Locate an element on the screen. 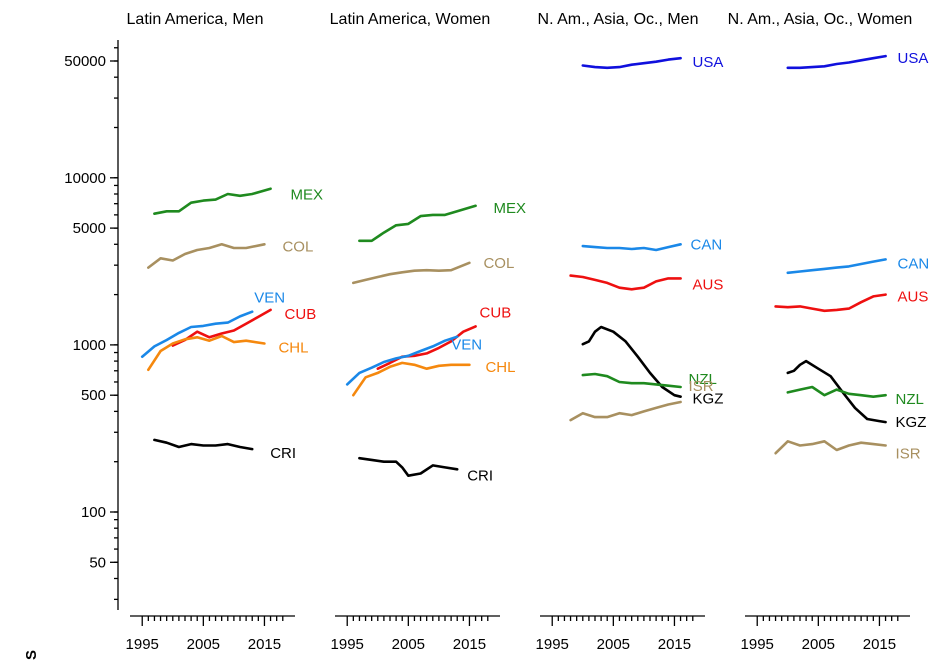  y-tick-label: 100 is located at coordinates (93, 512).